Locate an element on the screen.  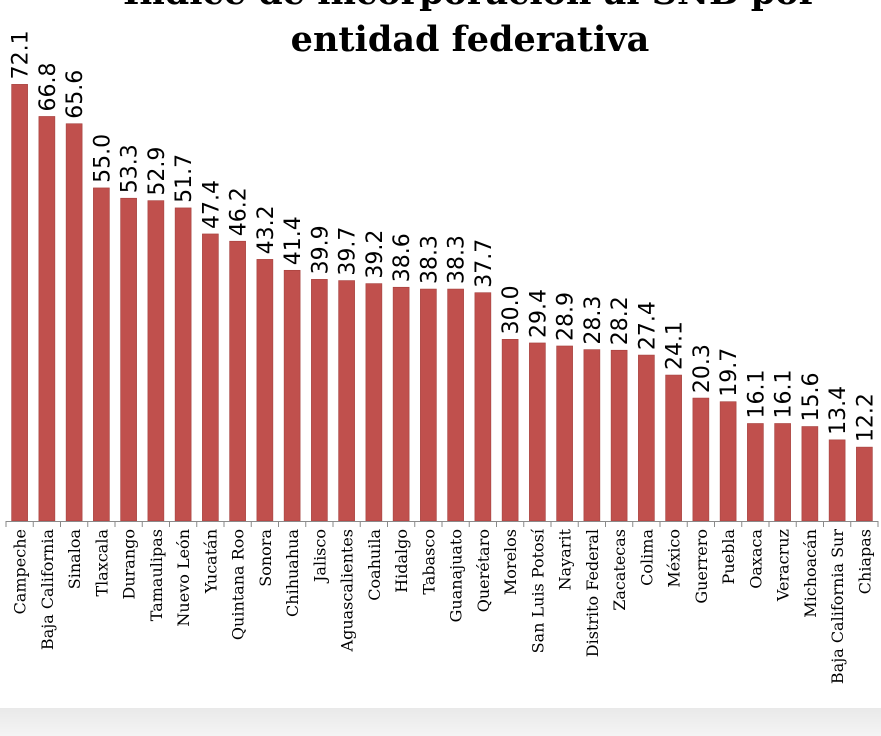
category-label: Querétaro is located at coordinates (483, 570).